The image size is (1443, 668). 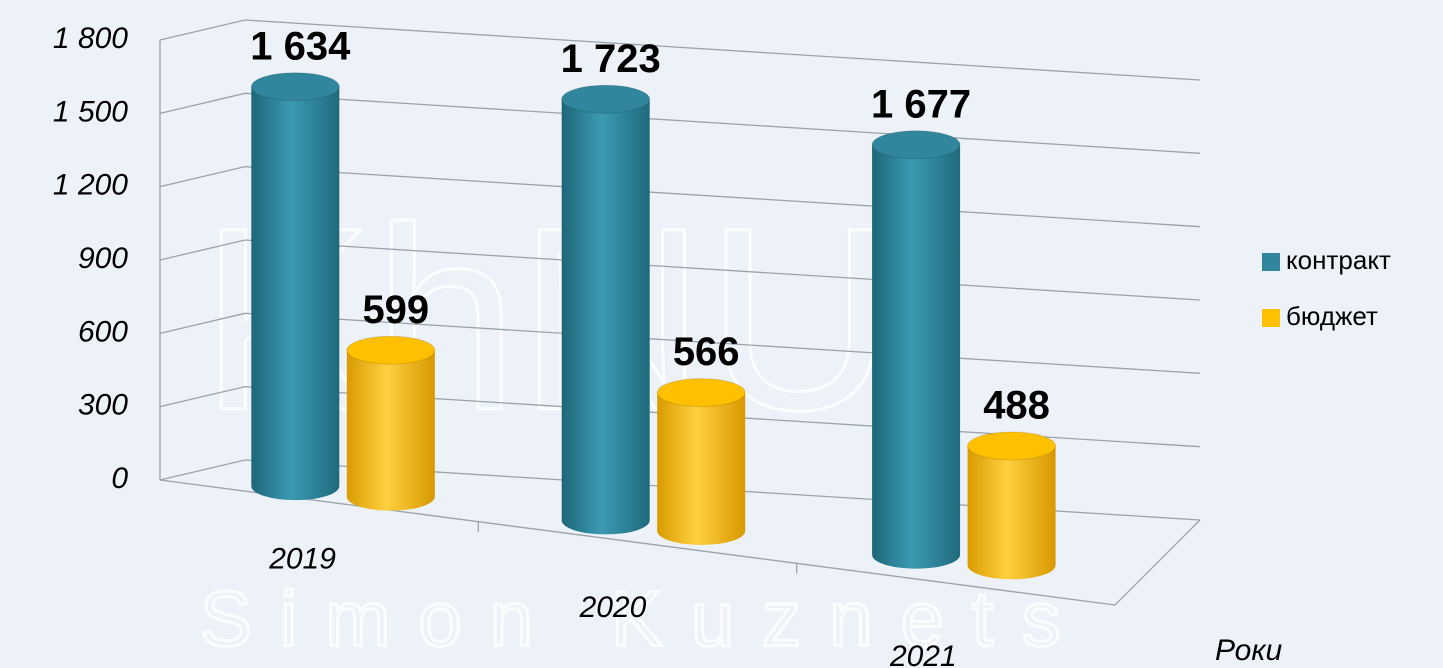 What do you see at coordinates (1332, 316) in the screenshot?
I see `legend-label: бюджет` at bounding box center [1332, 316].